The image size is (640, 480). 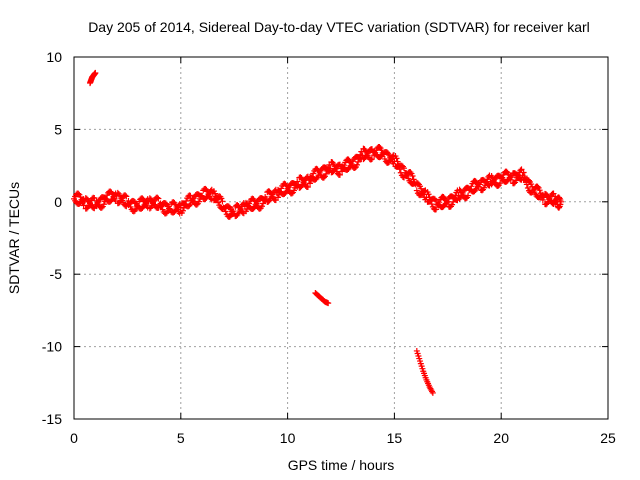 I want to click on x-tick-label: 20, so click(x=501, y=438).